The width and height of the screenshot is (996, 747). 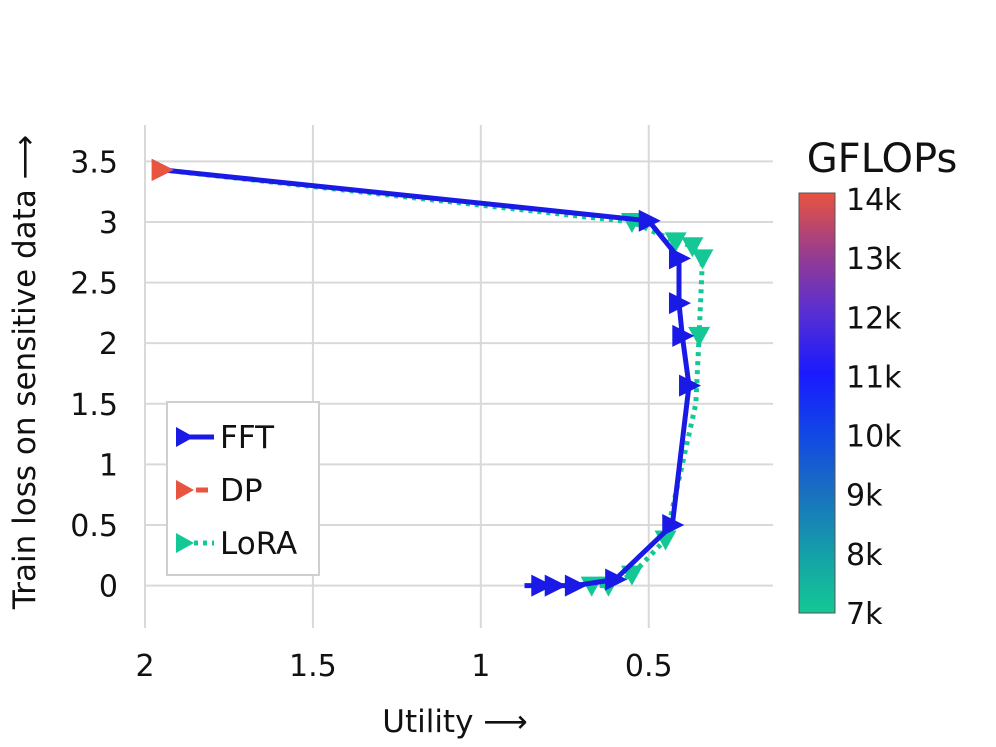 I want to click on x-tick-label: 1.5, so click(x=313, y=666).